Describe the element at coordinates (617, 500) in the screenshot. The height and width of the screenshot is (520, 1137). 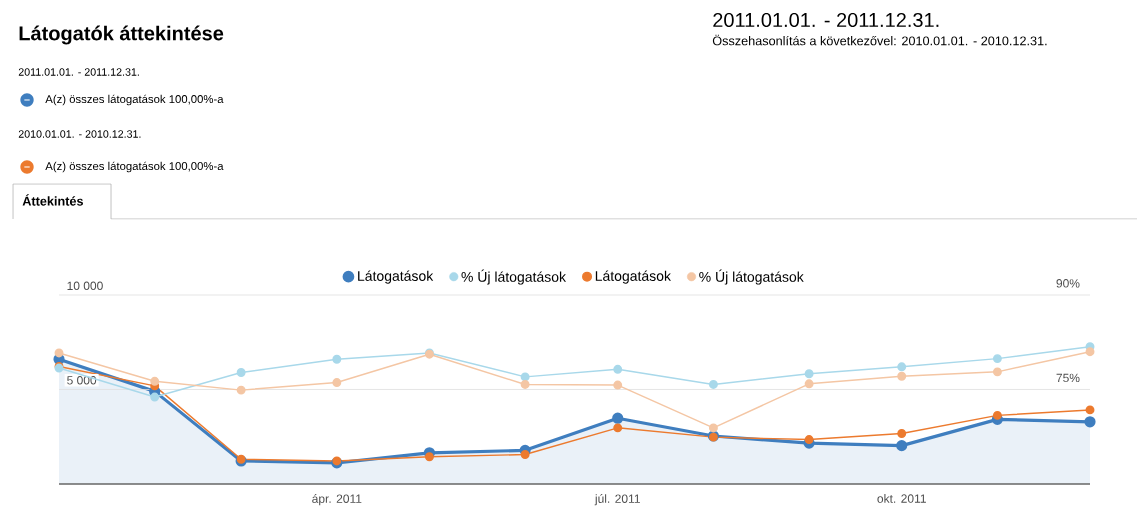
I see `x-tick-label: júl. 2011` at that location.